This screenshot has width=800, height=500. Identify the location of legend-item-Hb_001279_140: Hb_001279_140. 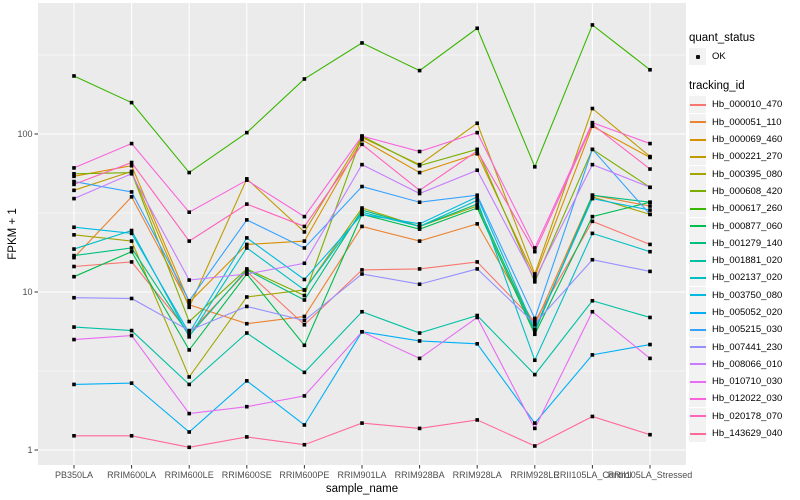
(744, 243).